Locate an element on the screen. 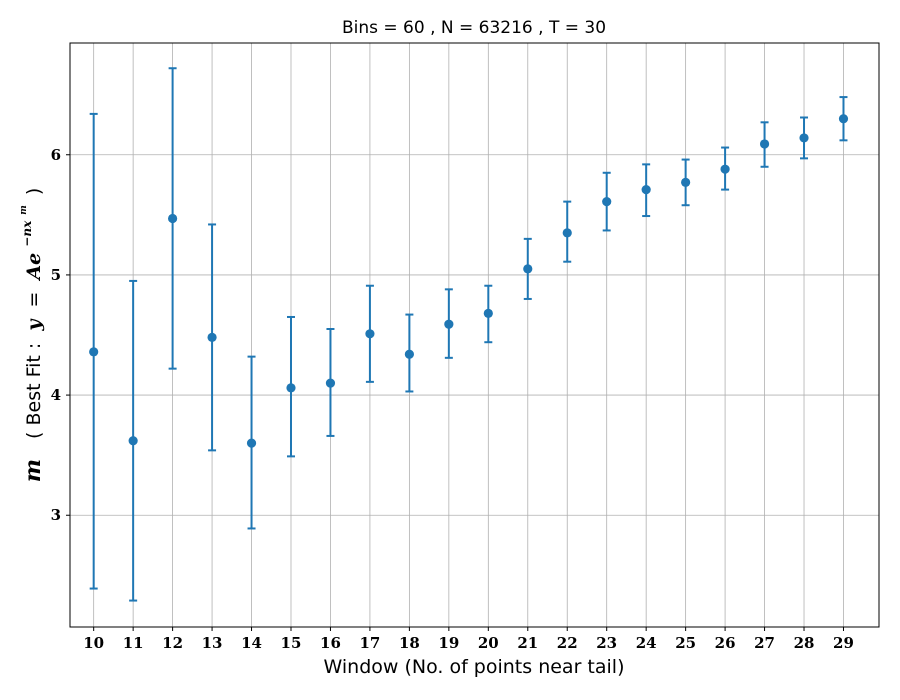 This screenshot has height=700, width=900. x-tick-label: 27 is located at coordinates (764, 643).